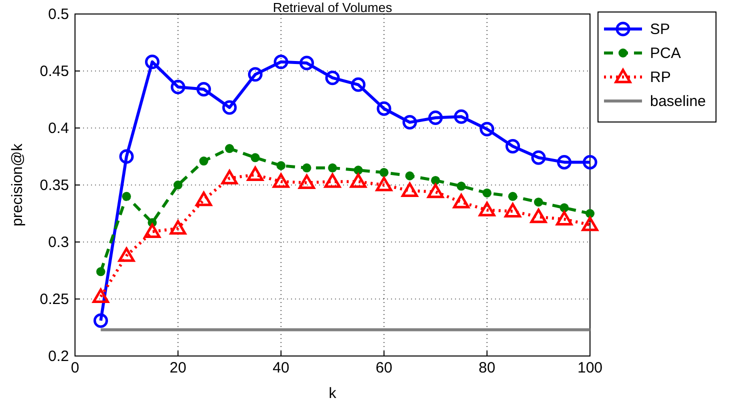 This screenshot has width=755, height=403. I want to click on x-axis-title: k, so click(332, 393).